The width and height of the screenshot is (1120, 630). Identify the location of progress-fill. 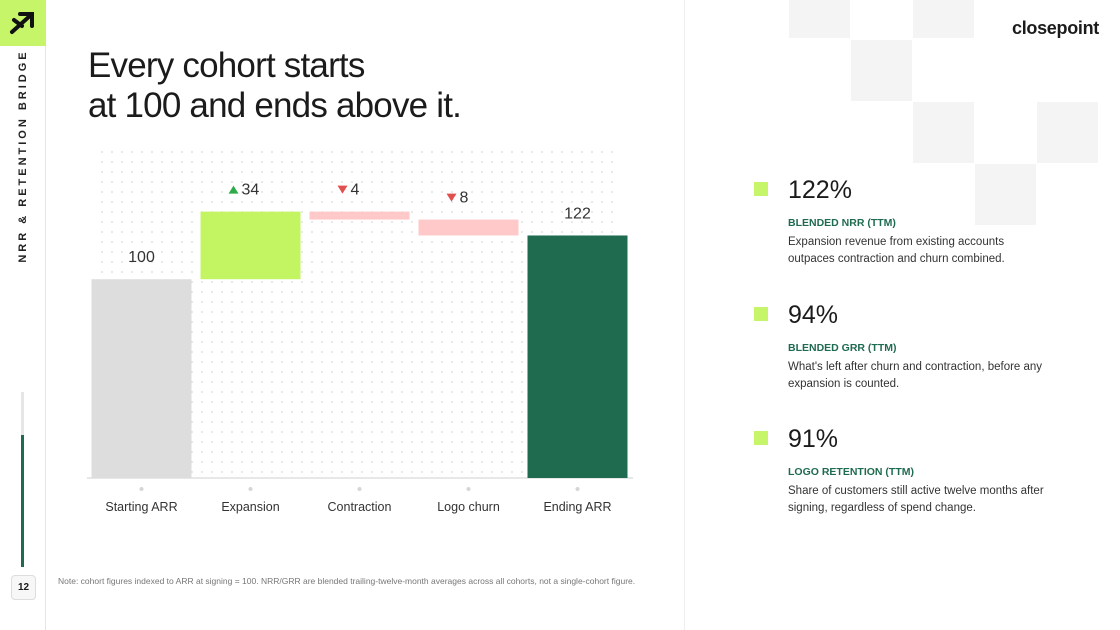
(22, 501).